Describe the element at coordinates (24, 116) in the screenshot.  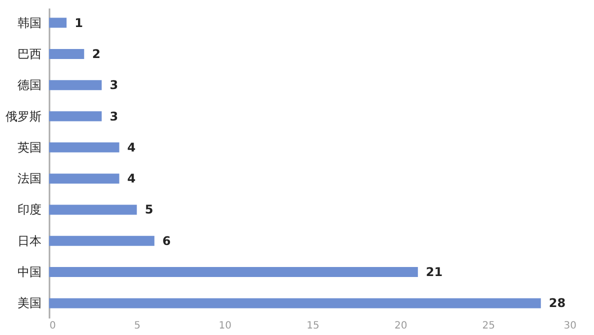
I see `y-tick-label: 俄罗斯` at that location.